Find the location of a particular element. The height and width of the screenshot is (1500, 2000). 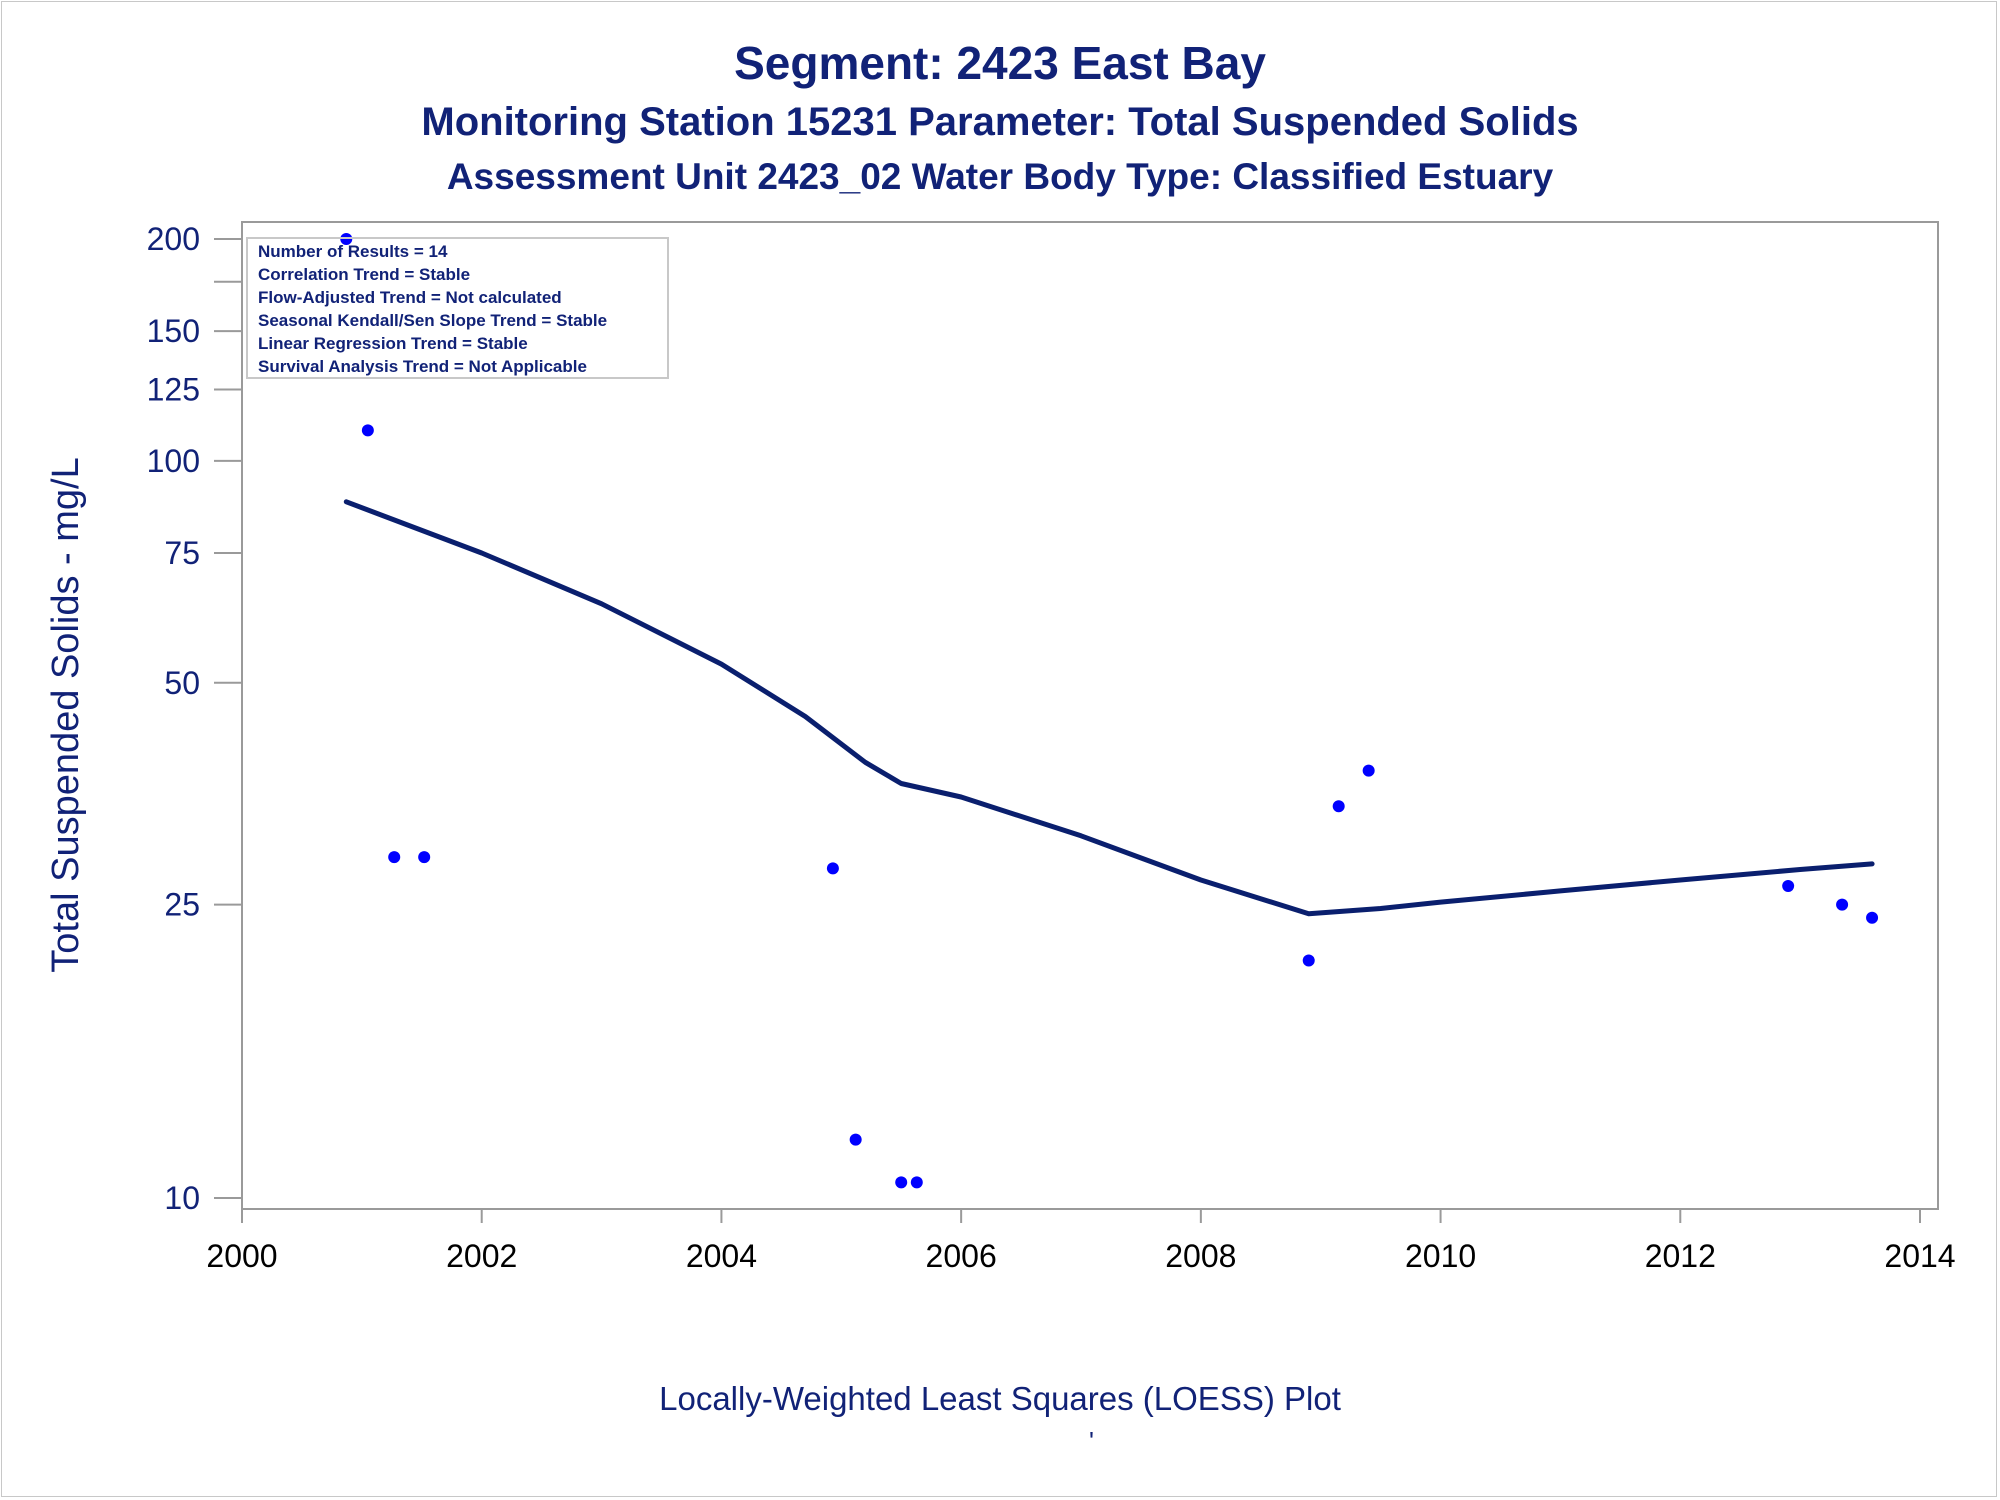

x-tick-label: 2002 is located at coordinates (481, 1256).